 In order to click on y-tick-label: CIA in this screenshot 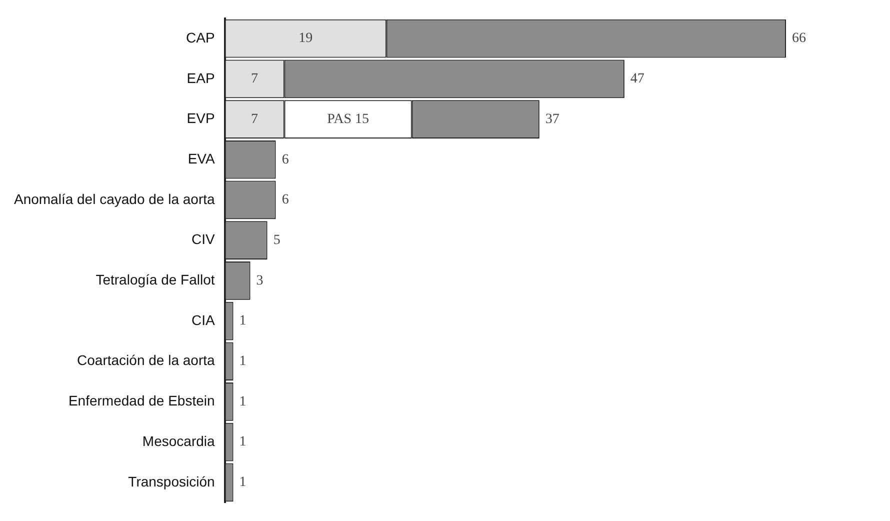, I will do `click(203, 320)`.